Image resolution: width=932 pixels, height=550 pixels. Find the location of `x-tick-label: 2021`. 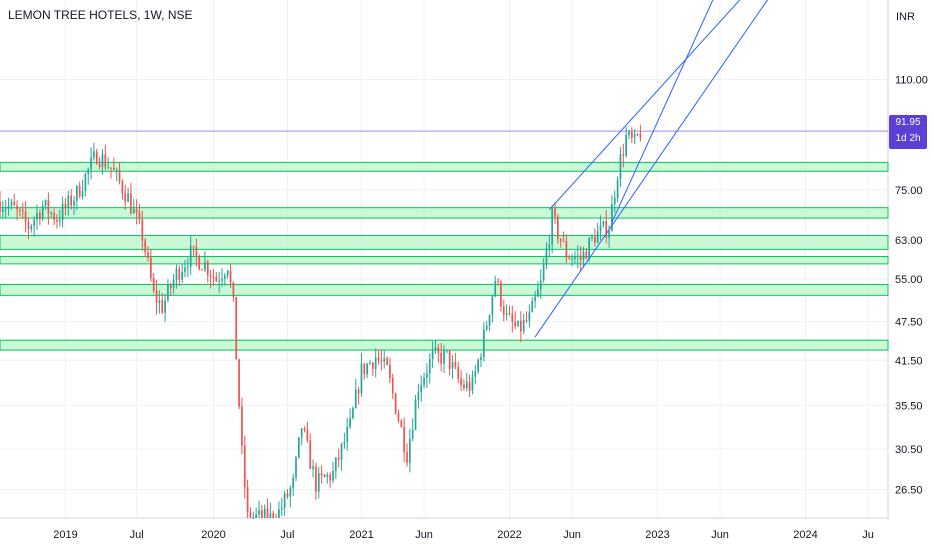

x-tick-label: 2021 is located at coordinates (361, 535).